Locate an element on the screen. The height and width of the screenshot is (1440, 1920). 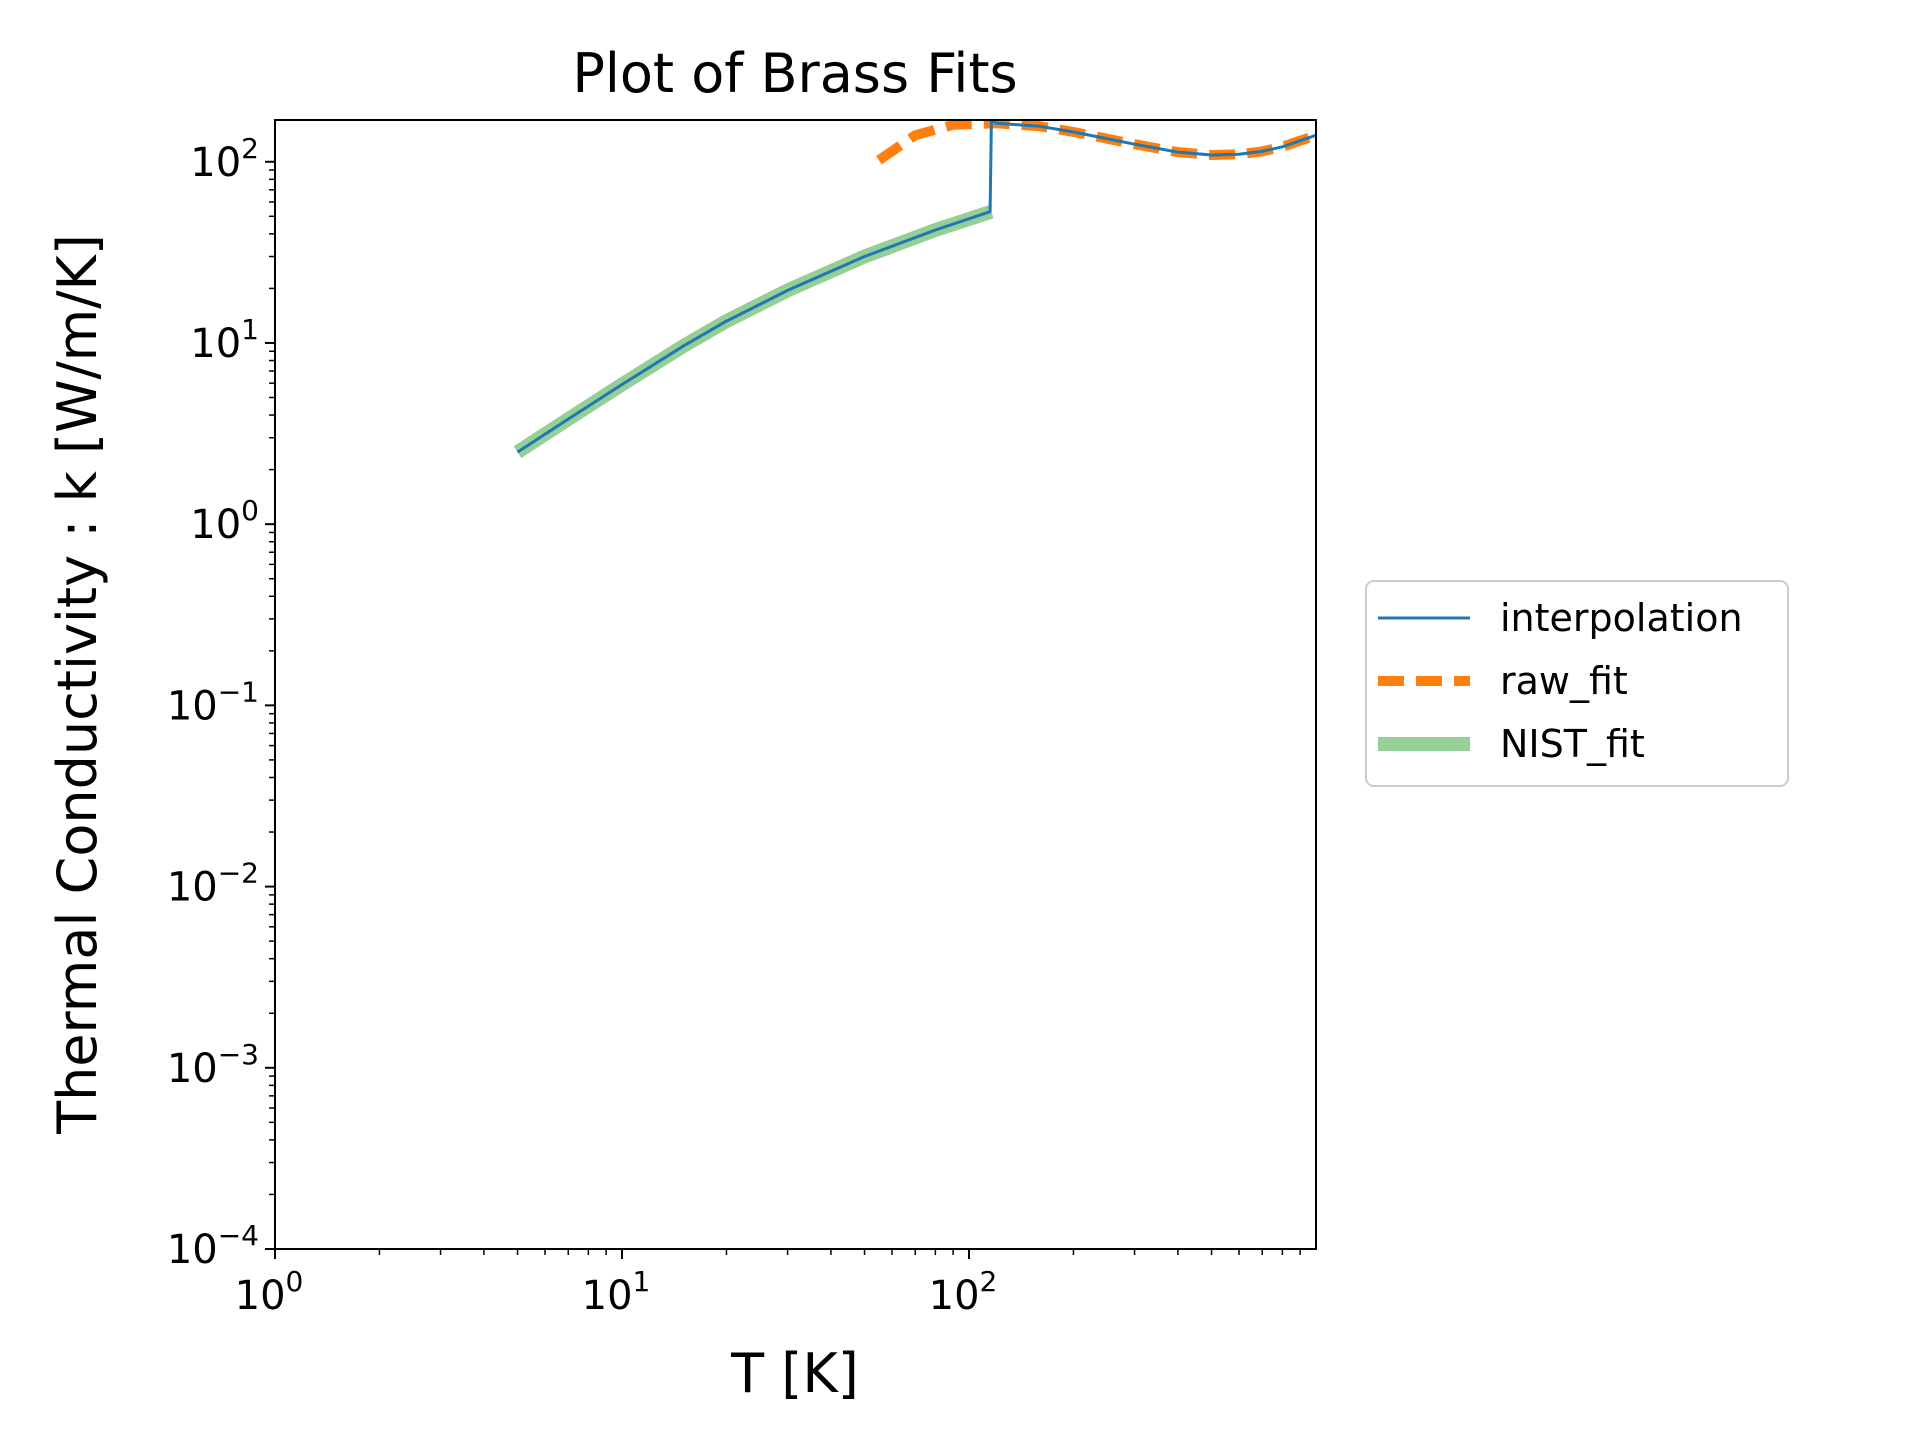
legend-box is located at coordinates (1577, 683).